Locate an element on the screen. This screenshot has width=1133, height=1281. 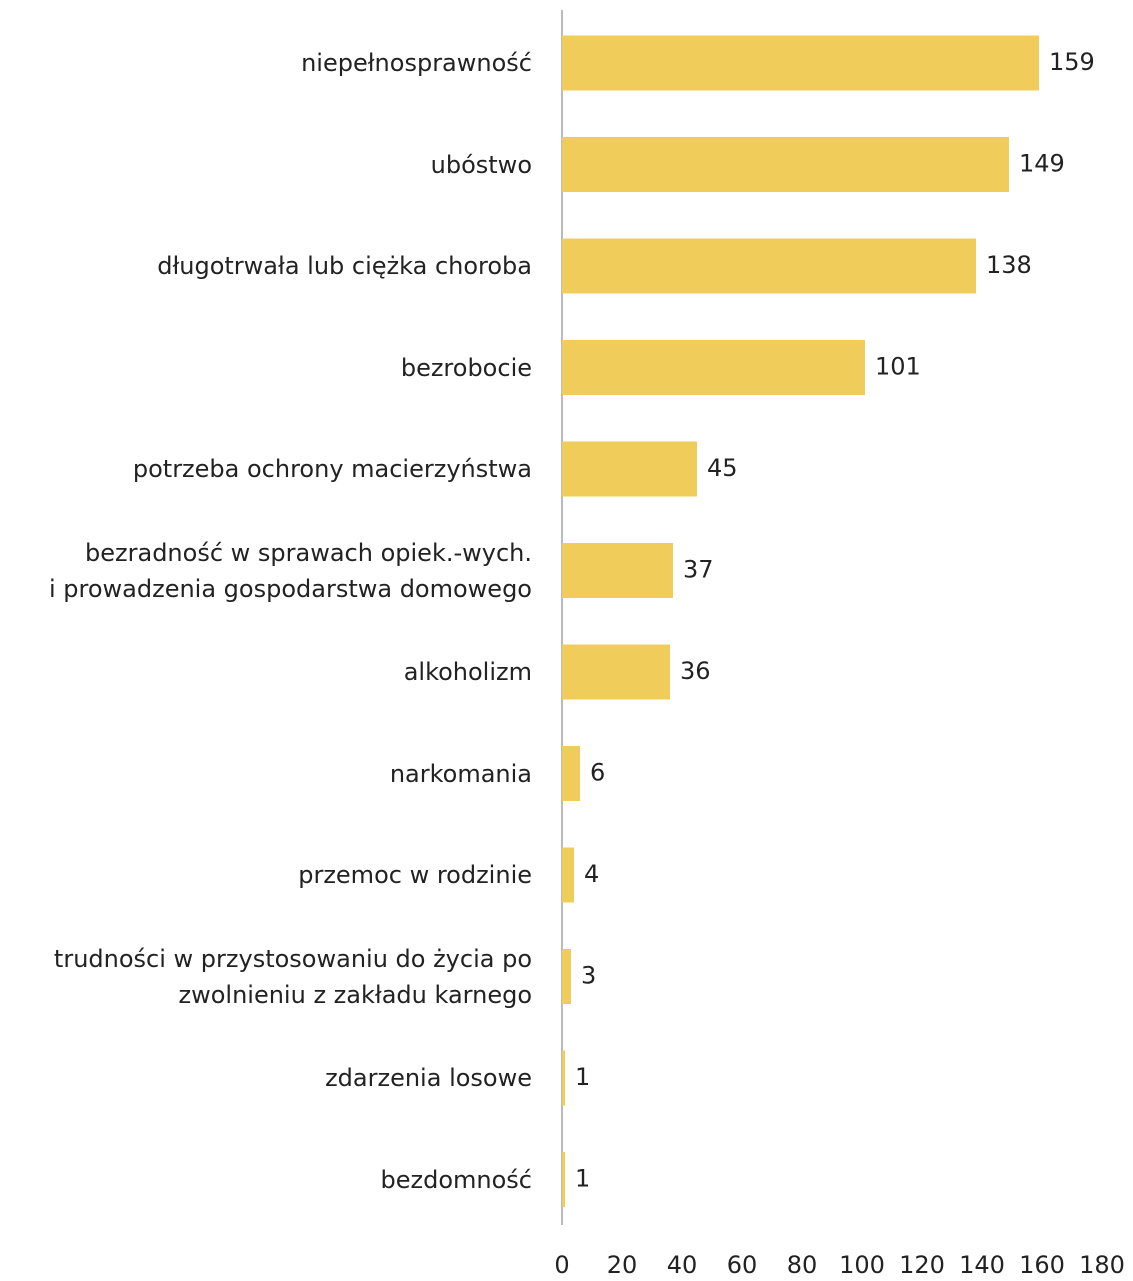
value-label: 37 is located at coordinates (698, 570).